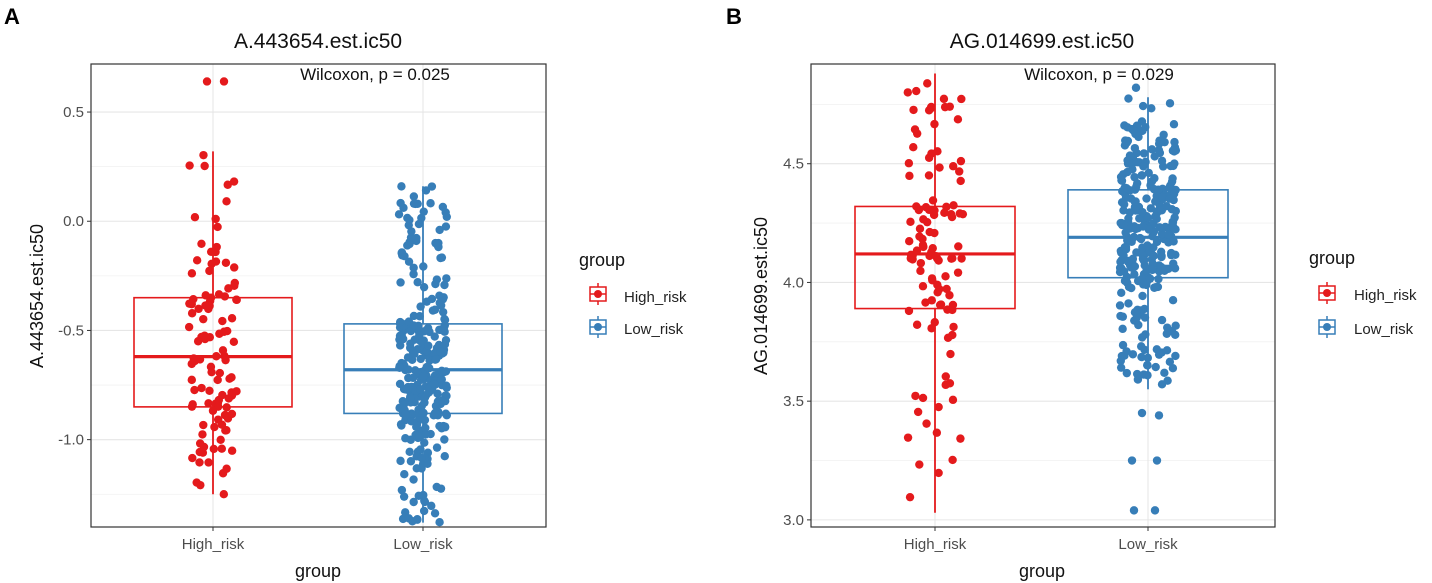 The height and width of the screenshot is (583, 1432). What do you see at coordinates (602, 260) in the screenshot?
I see `legend-title: group` at bounding box center [602, 260].